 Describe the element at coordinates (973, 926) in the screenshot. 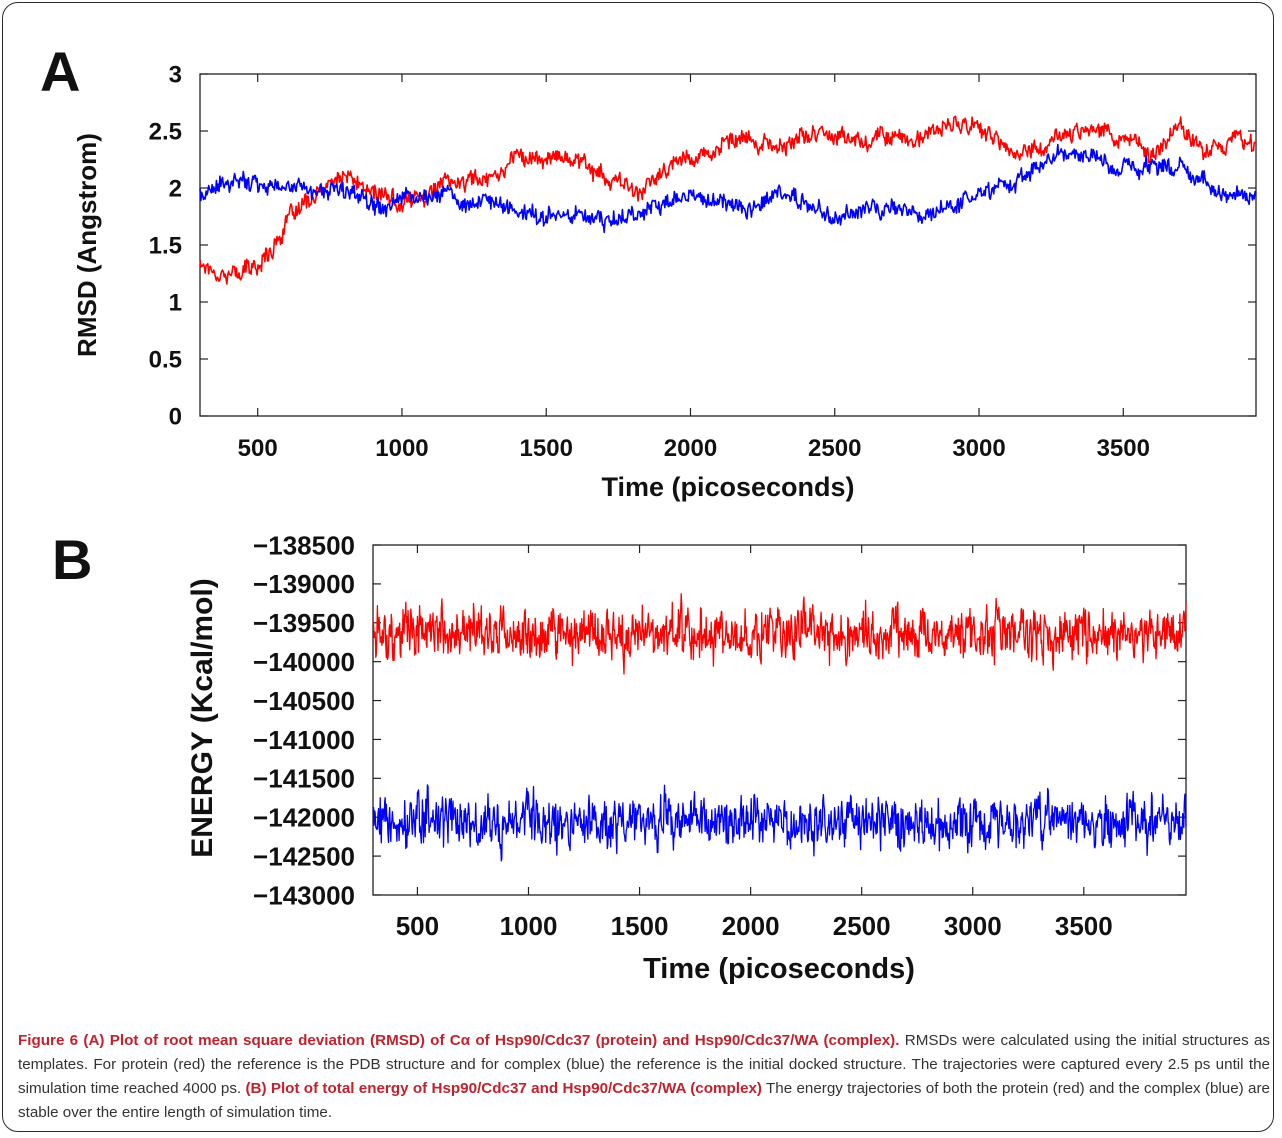

I see `energy-x-tick-label: 3000` at that location.